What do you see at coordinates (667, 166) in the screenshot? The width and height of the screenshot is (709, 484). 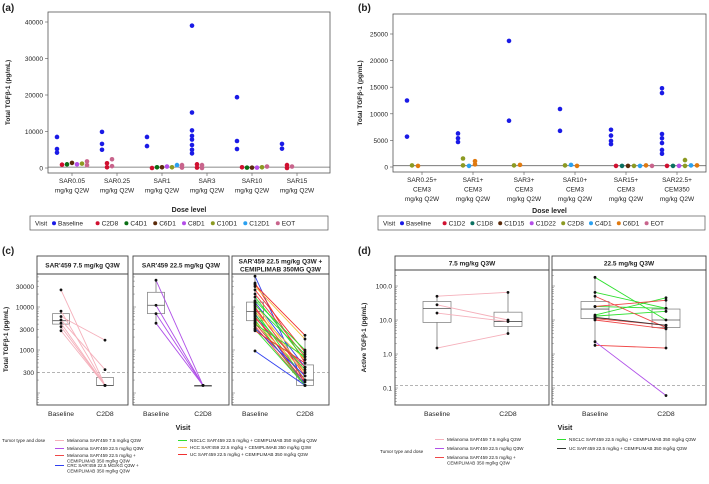 I see `data-point-c1d2` at bounding box center [667, 166].